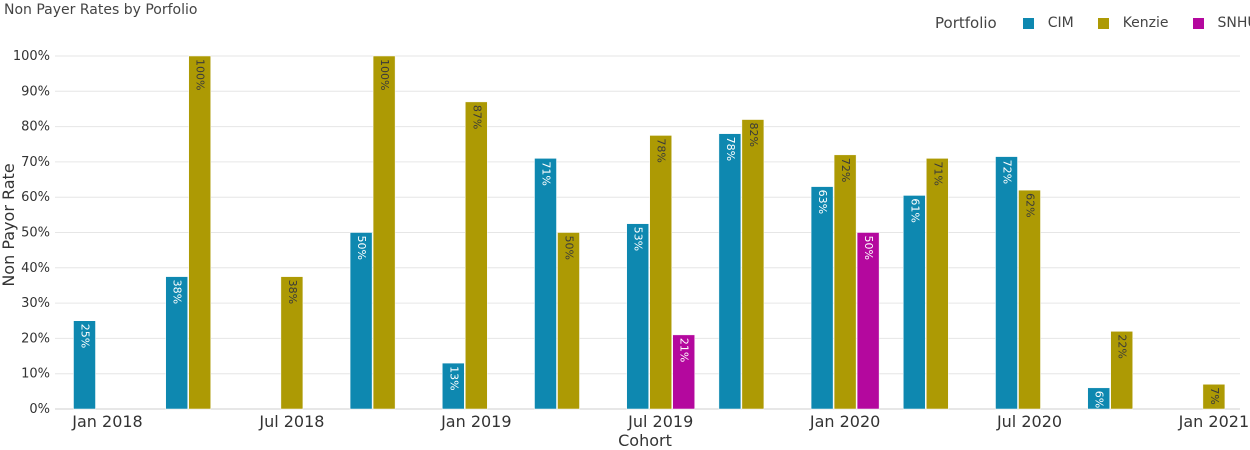 Image resolution: width=1250 pixels, height=450 pixels. What do you see at coordinates (292, 292) in the screenshot?
I see `data-label-kenzie: 38%` at bounding box center [292, 292].